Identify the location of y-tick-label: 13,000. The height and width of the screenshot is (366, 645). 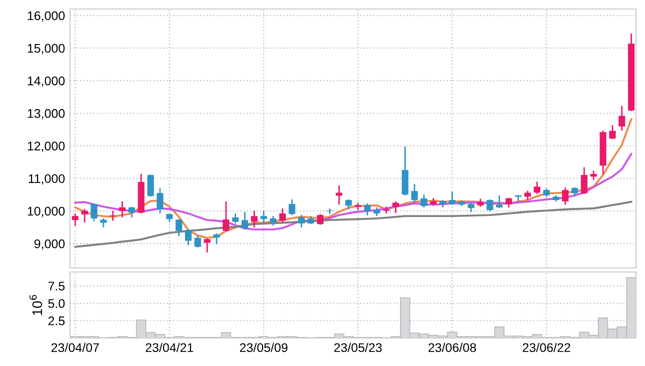
(46, 114).